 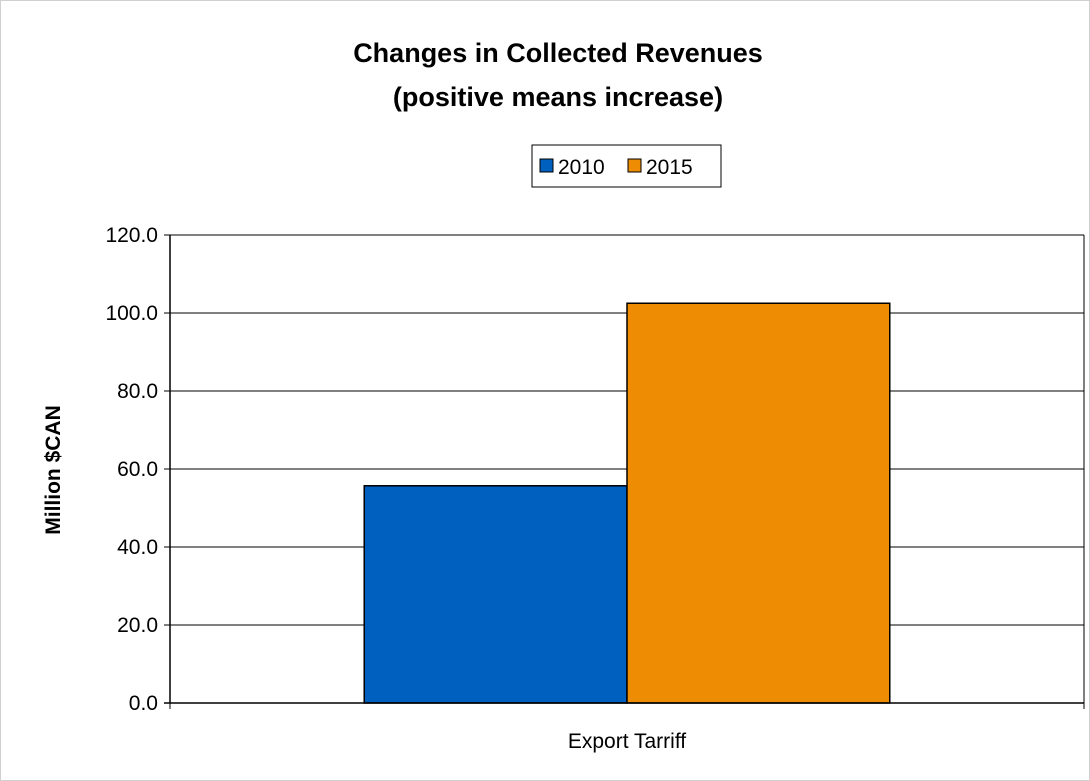 I want to click on bar-2015, so click(x=758, y=503).